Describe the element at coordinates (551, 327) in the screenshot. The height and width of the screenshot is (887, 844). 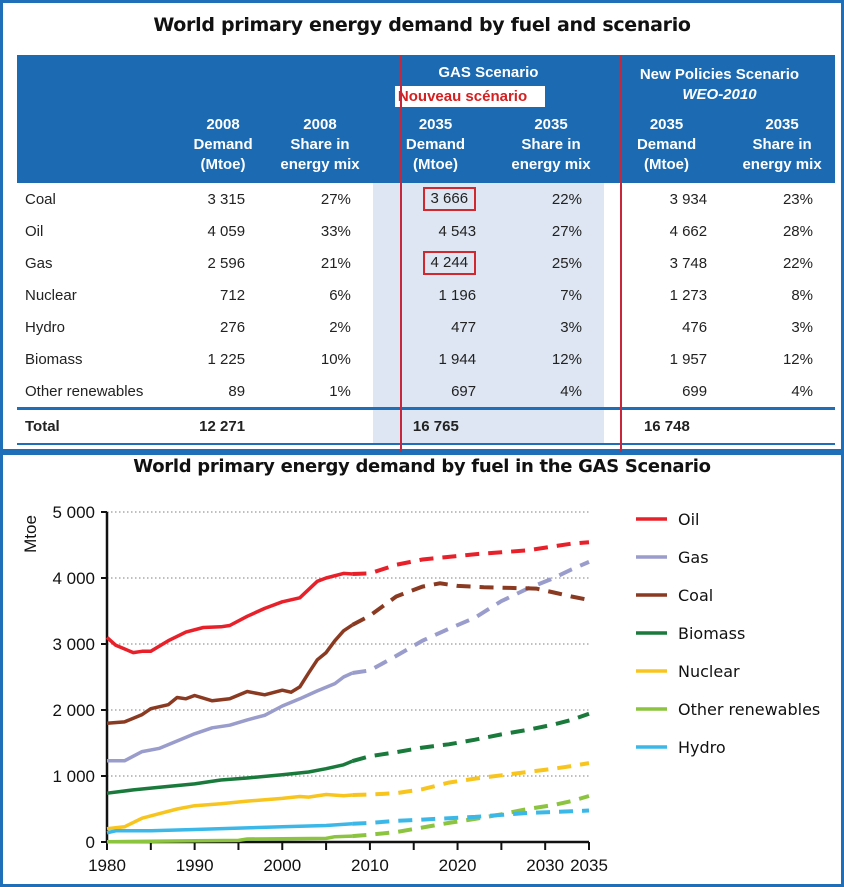
I see `cell-gas-s: 3%` at that location.